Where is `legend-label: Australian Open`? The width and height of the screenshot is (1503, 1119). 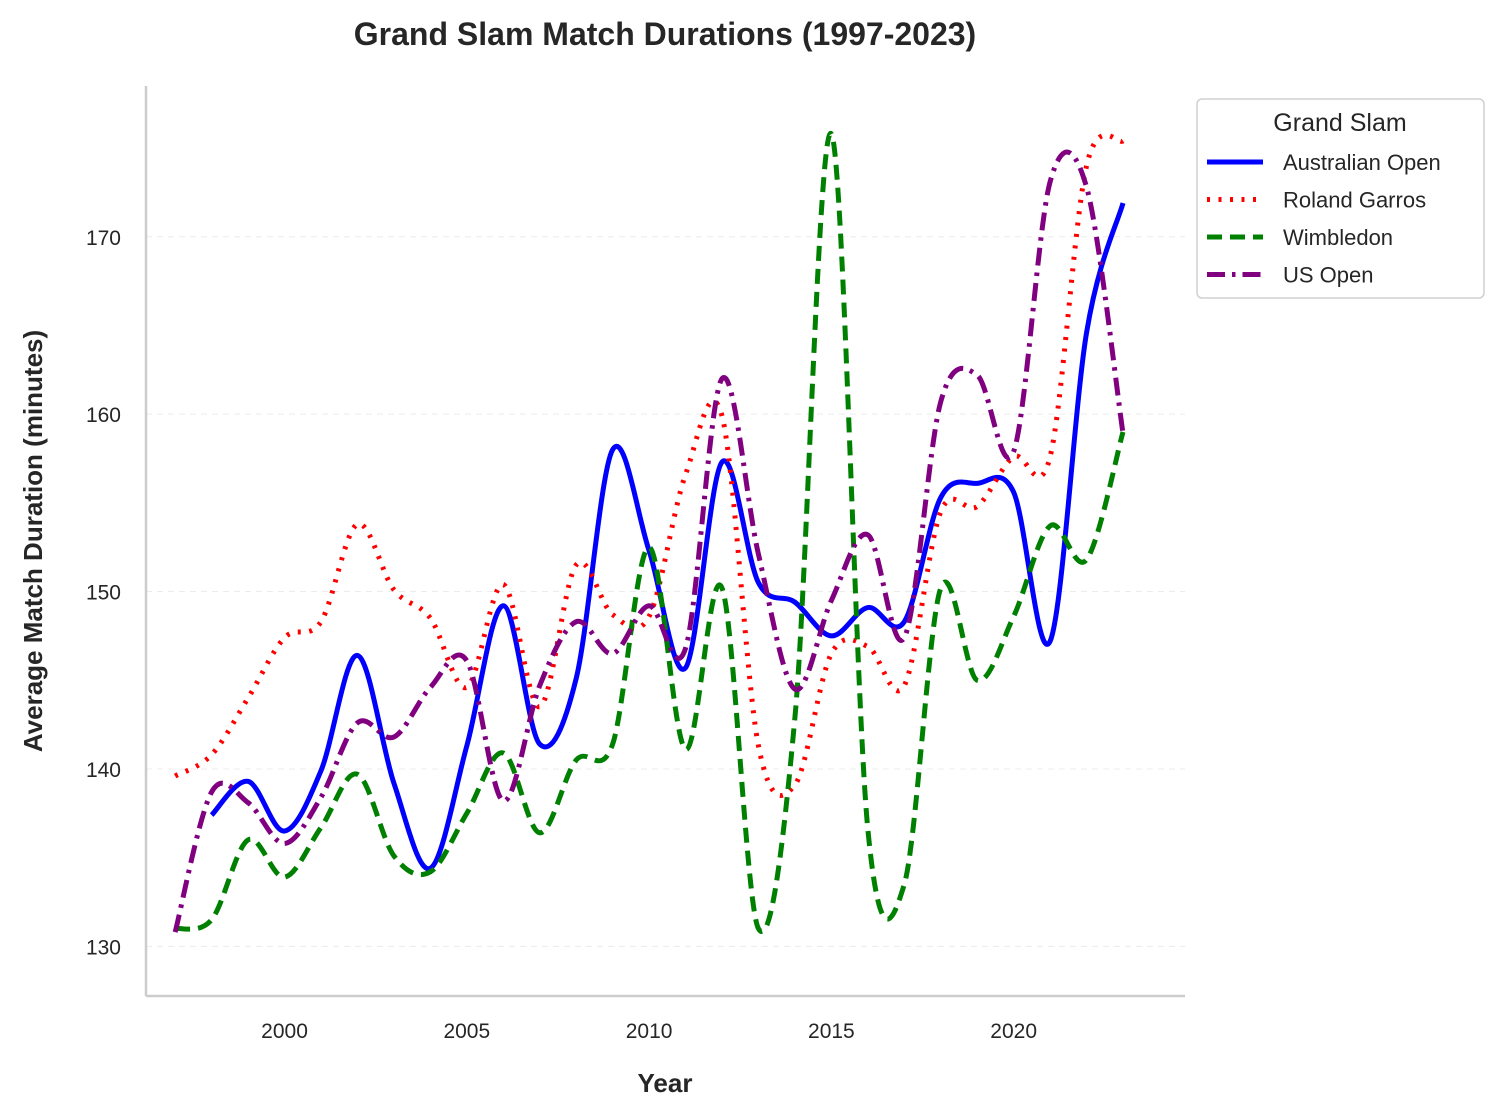
legend-label: Australian Open is located at coordinates (1362, 162).